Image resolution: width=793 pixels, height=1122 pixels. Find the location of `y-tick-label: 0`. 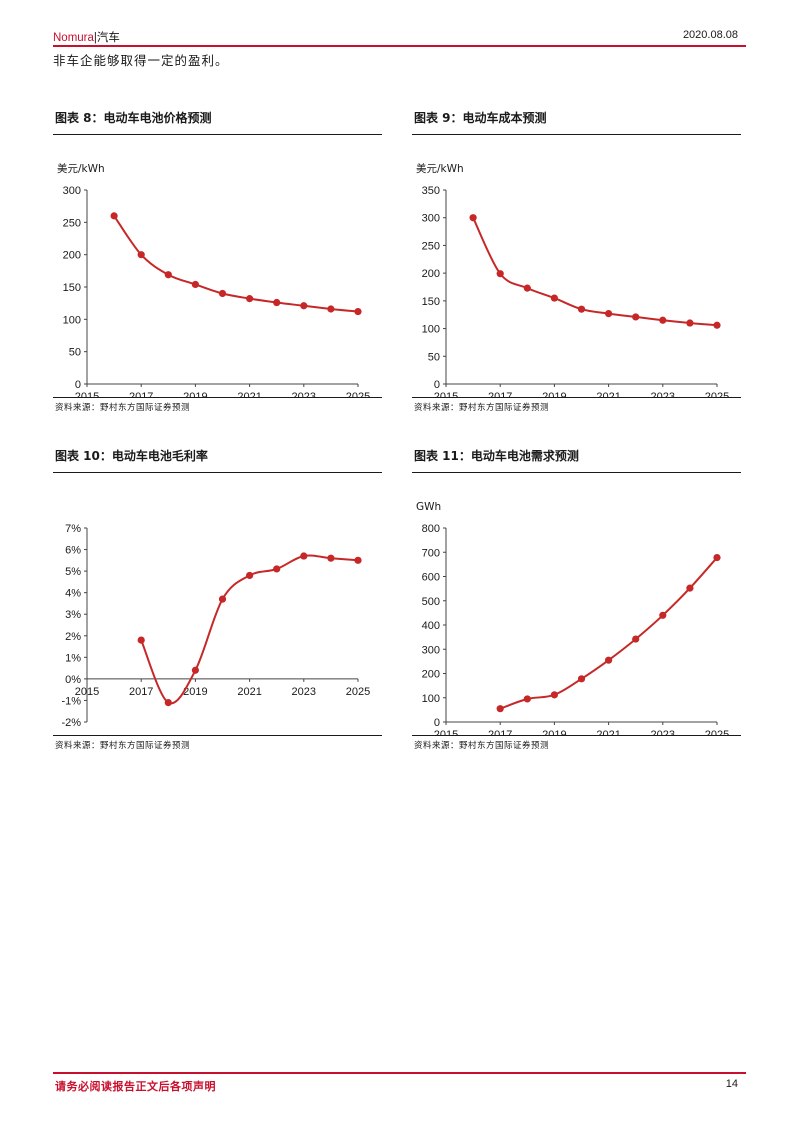

y-tick-label: 0 is located at coordinates (437, 723).